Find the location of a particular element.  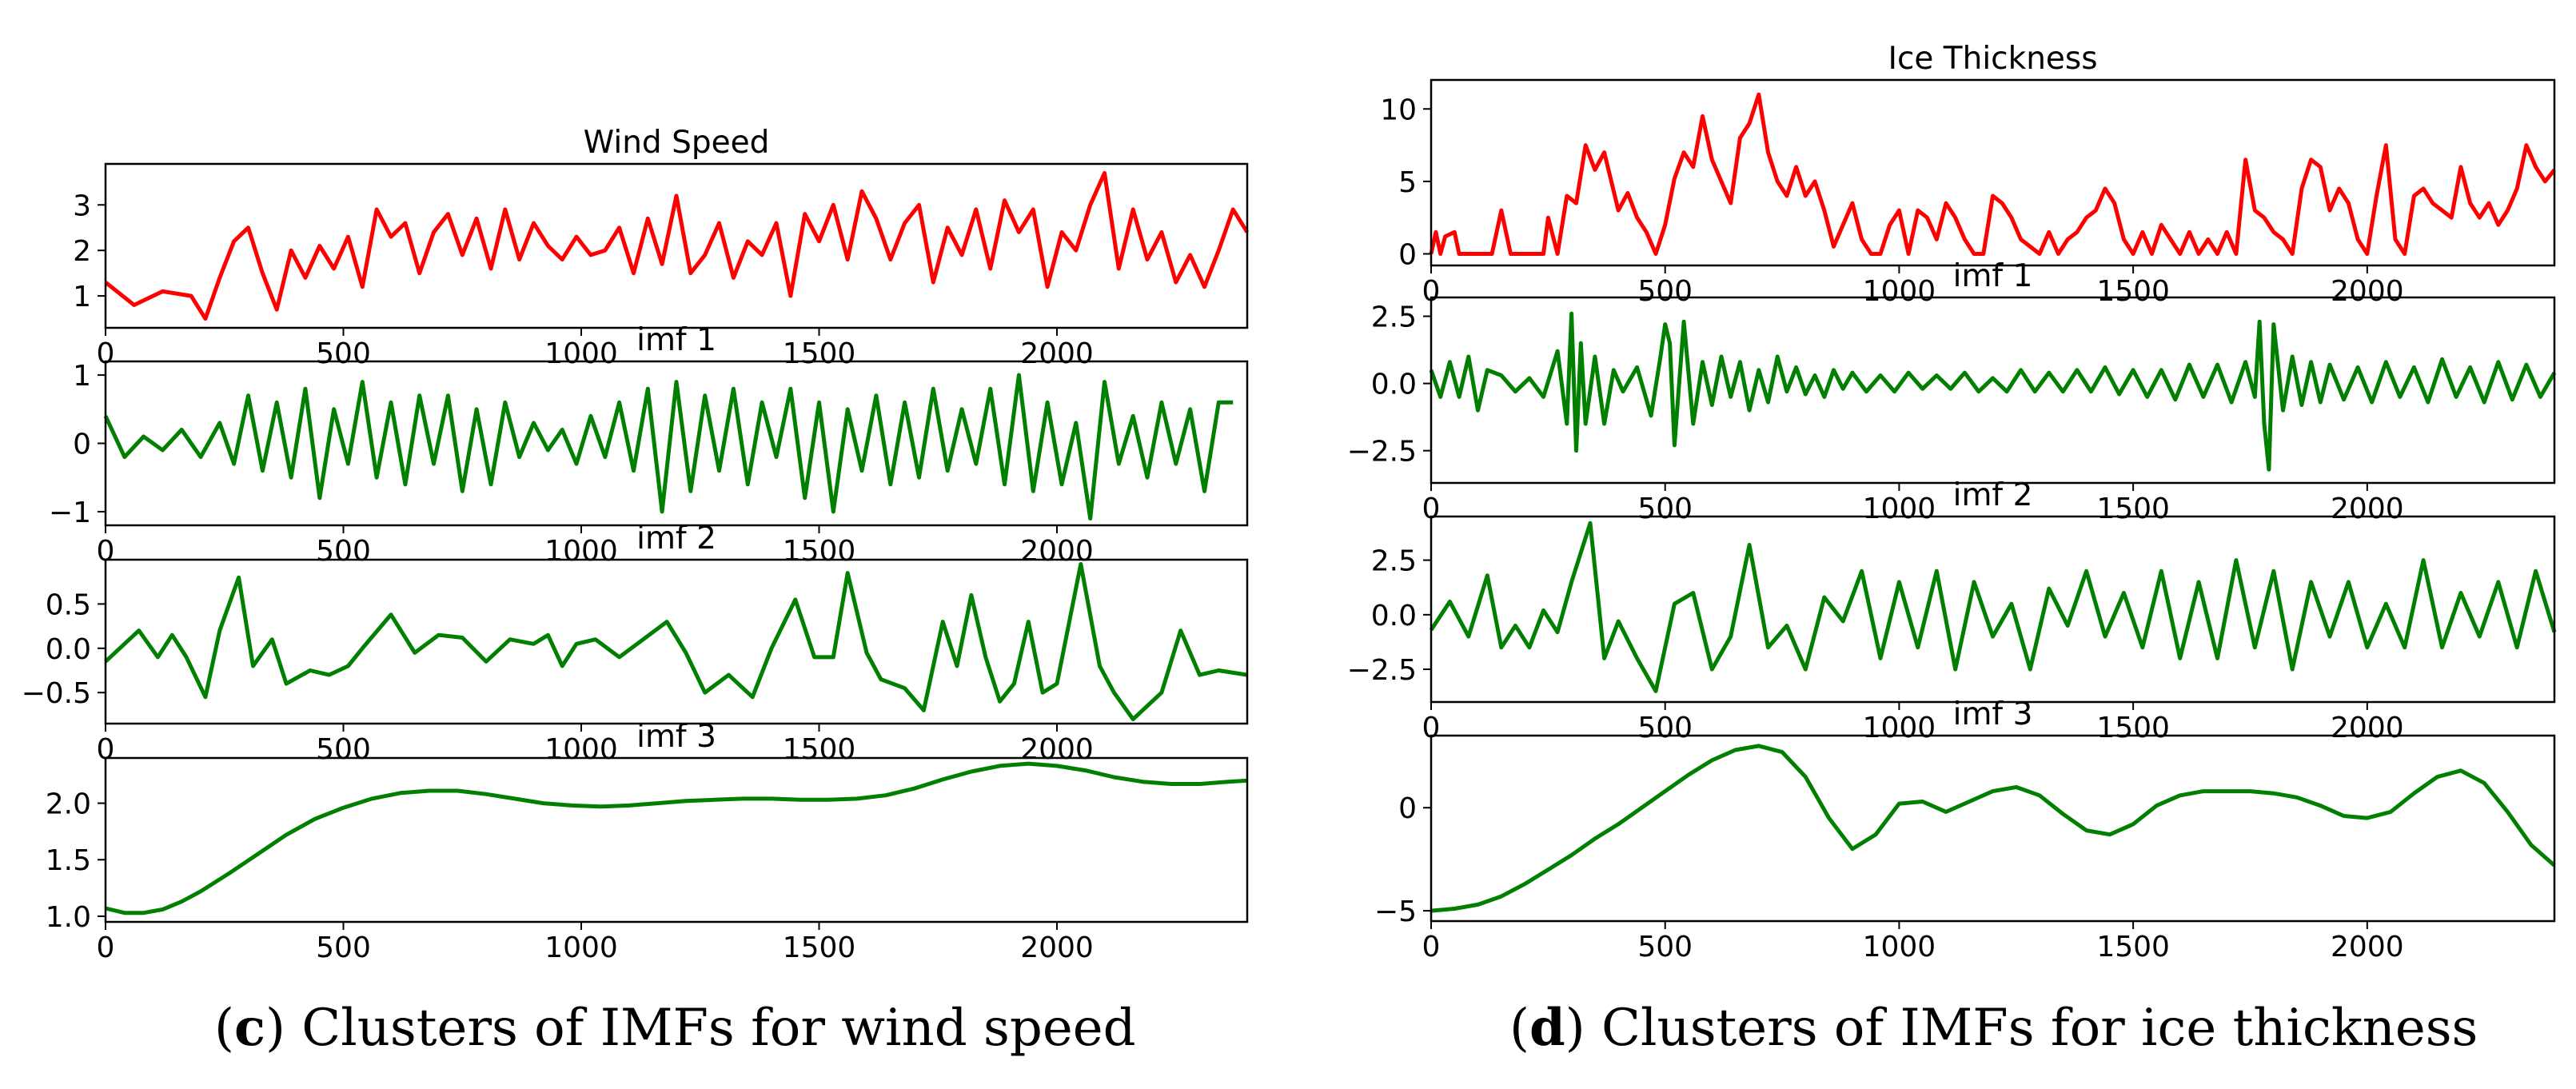

y-tick-label: 3 is located at coordinates (82, 205).